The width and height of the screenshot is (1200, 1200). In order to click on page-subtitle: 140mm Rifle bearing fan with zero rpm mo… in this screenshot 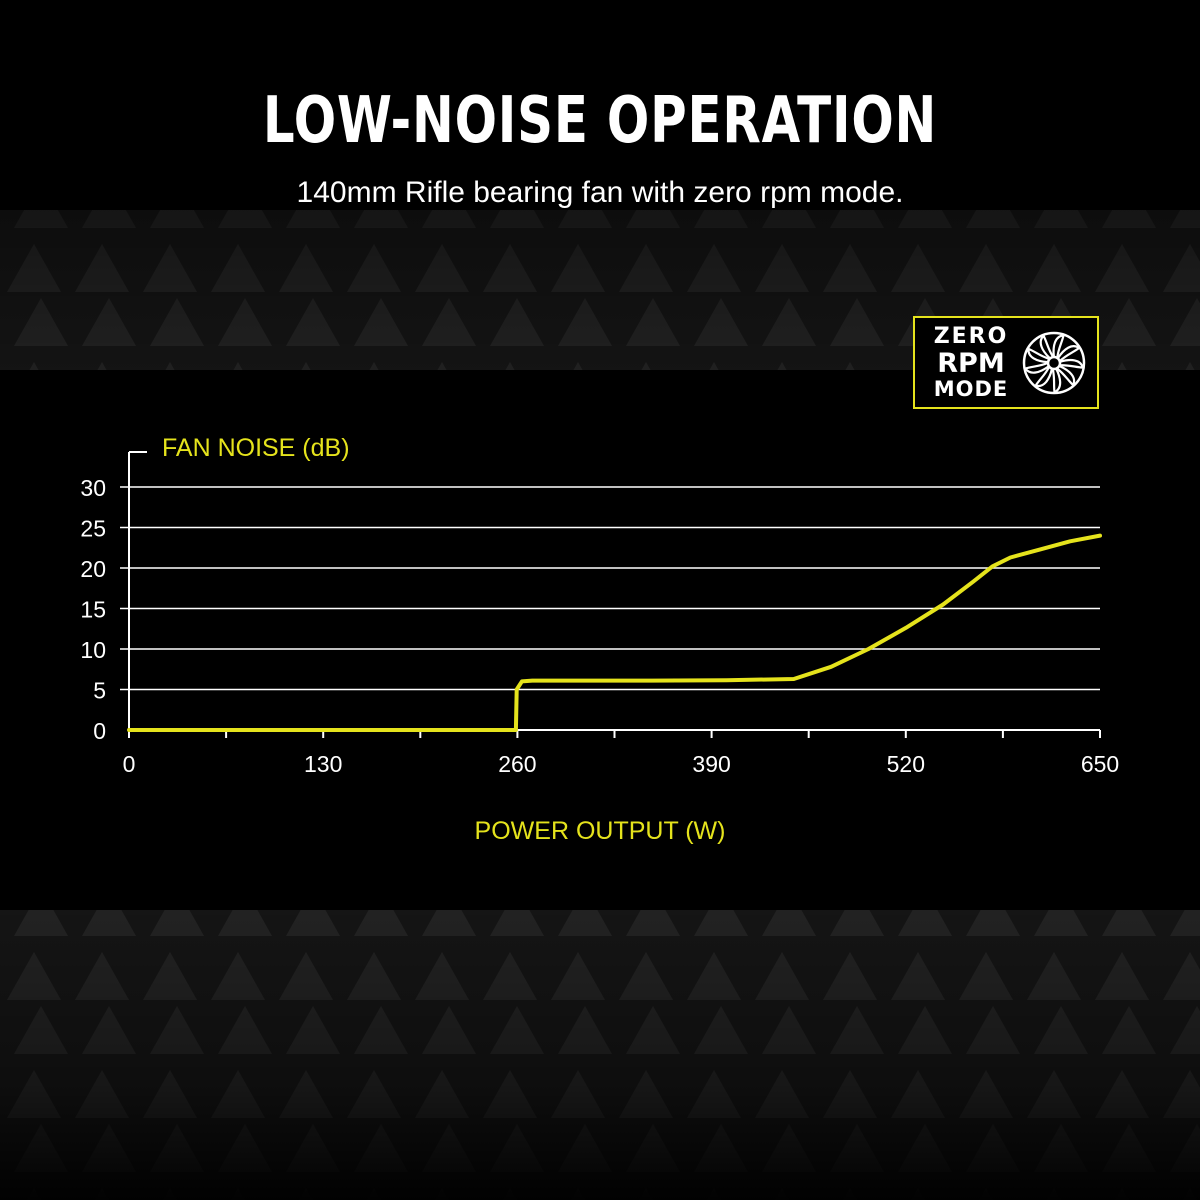, I will do `click(600, 192)`.